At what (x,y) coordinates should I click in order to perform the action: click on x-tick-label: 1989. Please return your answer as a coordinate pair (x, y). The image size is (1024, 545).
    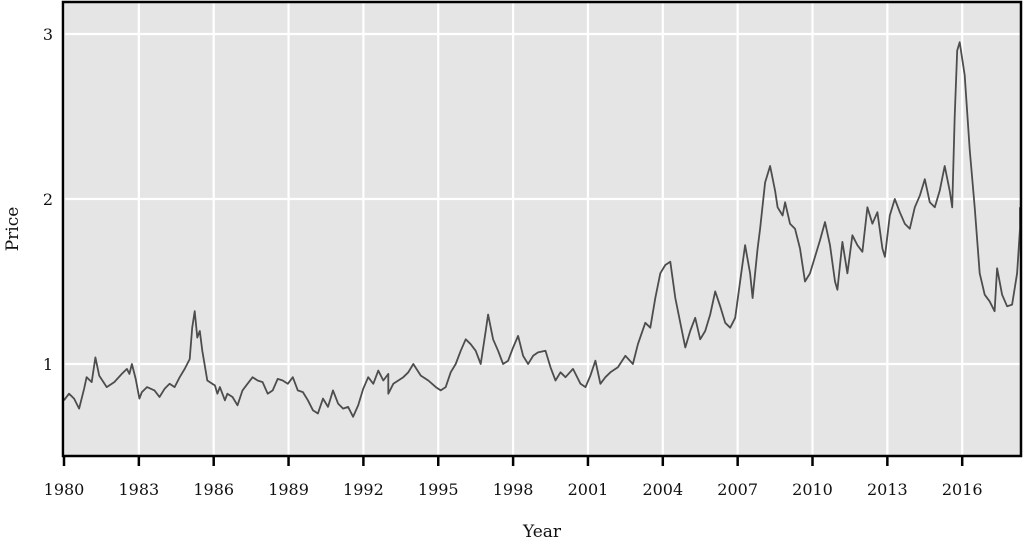
    Looking at the image, I should click on (288, 489).